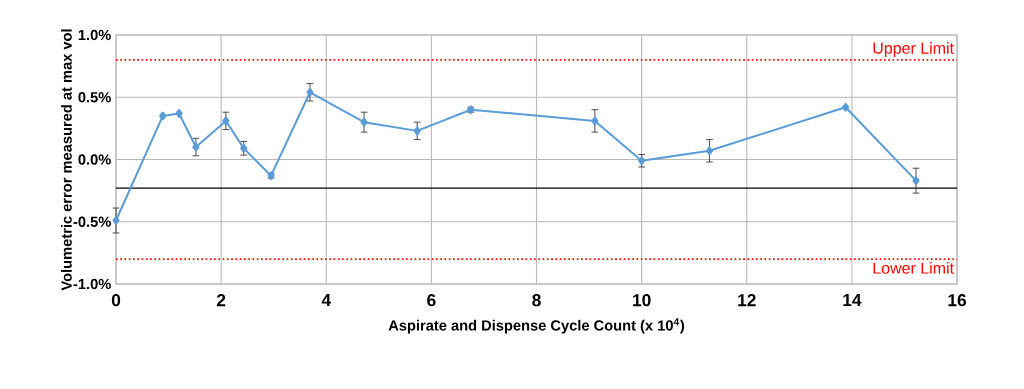  Describe the element at coordinates (536, 326) in the screenshot. I see `x-axis-title: Aspirate and Dispense Cycle Count (x 10$^{4}$)` at that location.